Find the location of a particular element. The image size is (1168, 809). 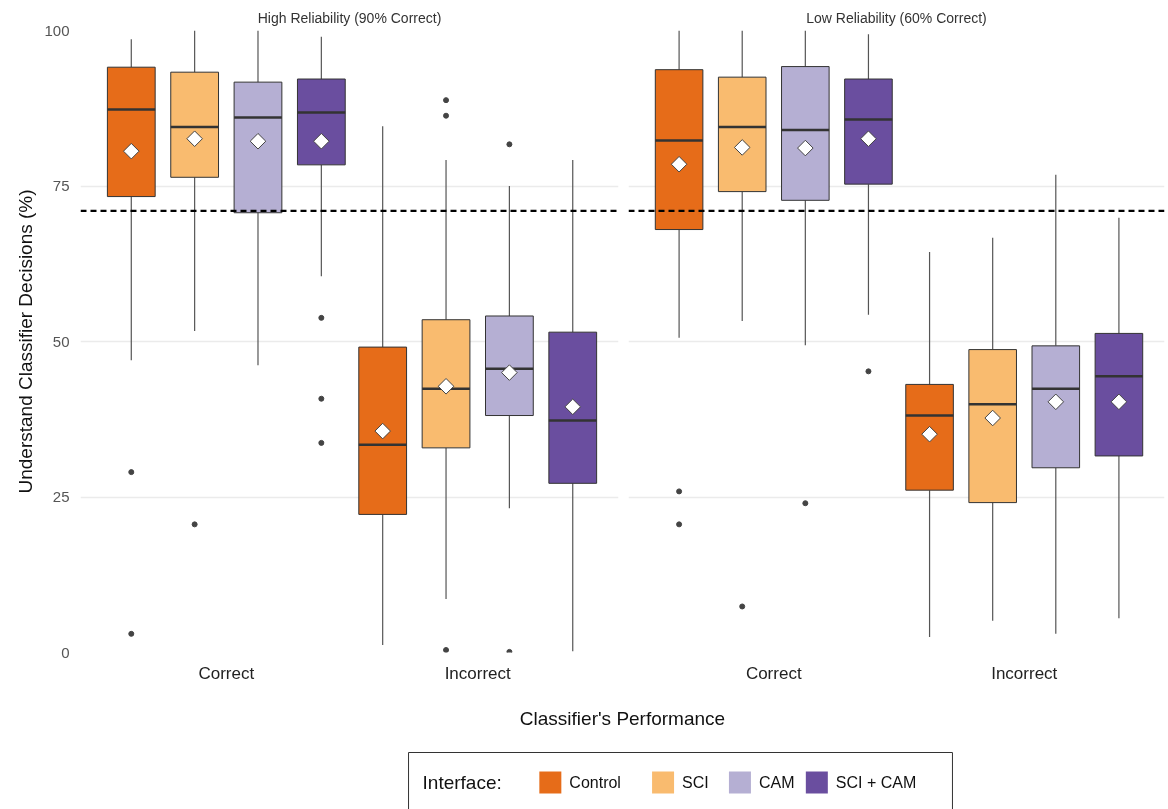

chart-title: High Reliability (90% Correct) is located at coordinates (349, 17).